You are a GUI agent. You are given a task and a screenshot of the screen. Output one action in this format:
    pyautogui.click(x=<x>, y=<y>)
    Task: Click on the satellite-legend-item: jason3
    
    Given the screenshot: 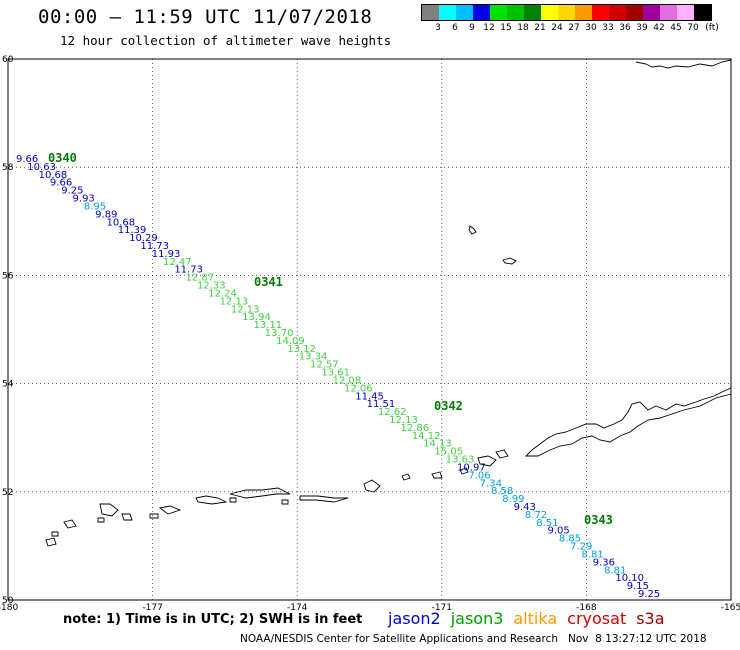 What is the action you would take?
    pyautogui.click(x=477, y=618)
    